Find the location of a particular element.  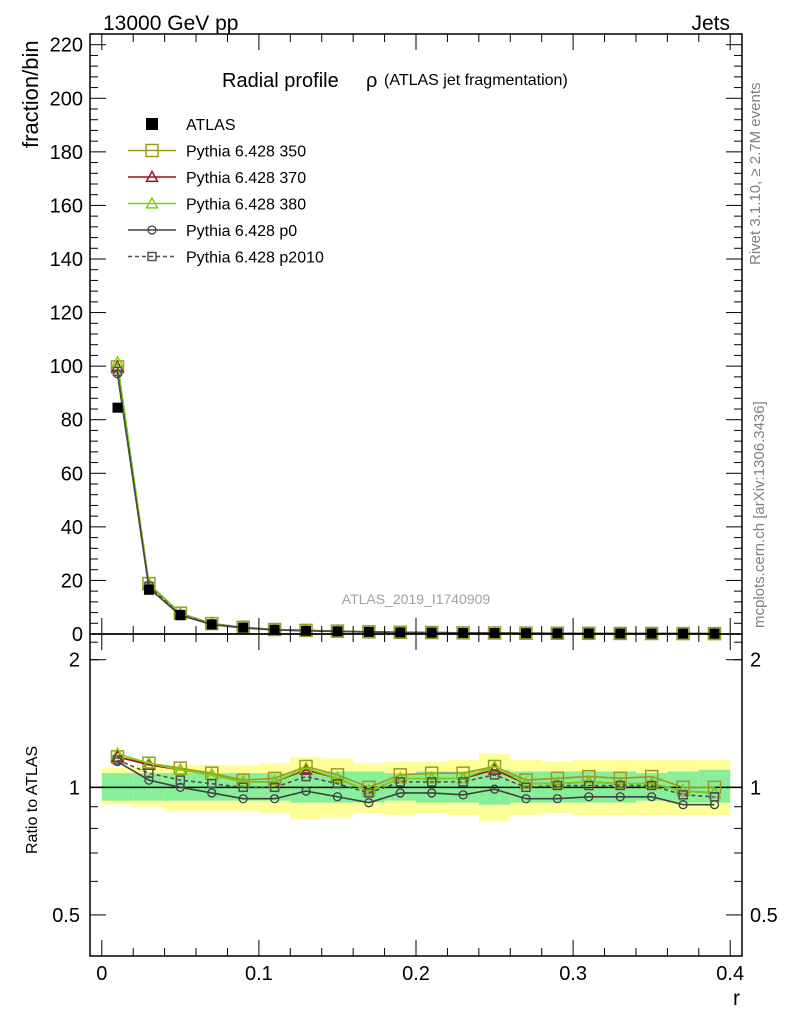

ratio-y-tick-label-right: 2 is located at coordinates (755, 661).